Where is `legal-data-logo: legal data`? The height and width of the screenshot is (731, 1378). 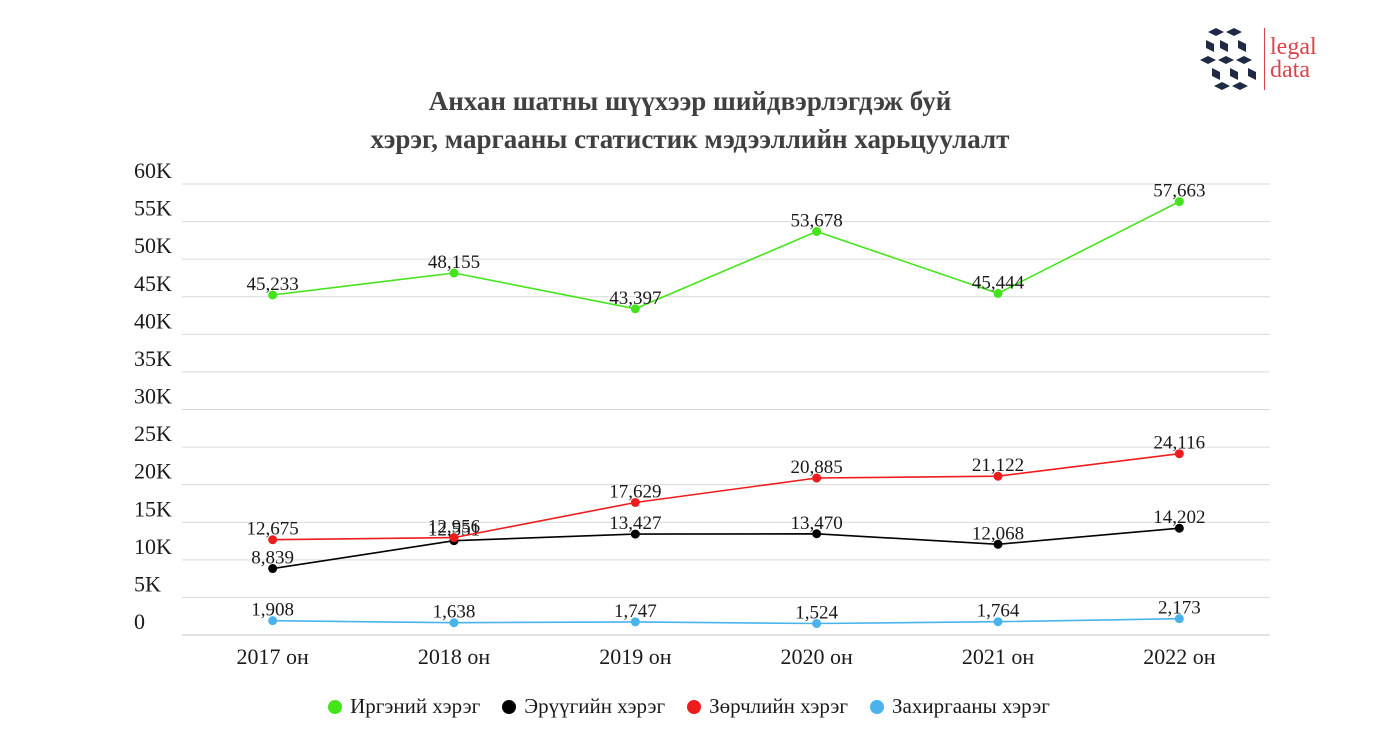
legal-data-logo: legal data is located at coordinates (1273, 60).